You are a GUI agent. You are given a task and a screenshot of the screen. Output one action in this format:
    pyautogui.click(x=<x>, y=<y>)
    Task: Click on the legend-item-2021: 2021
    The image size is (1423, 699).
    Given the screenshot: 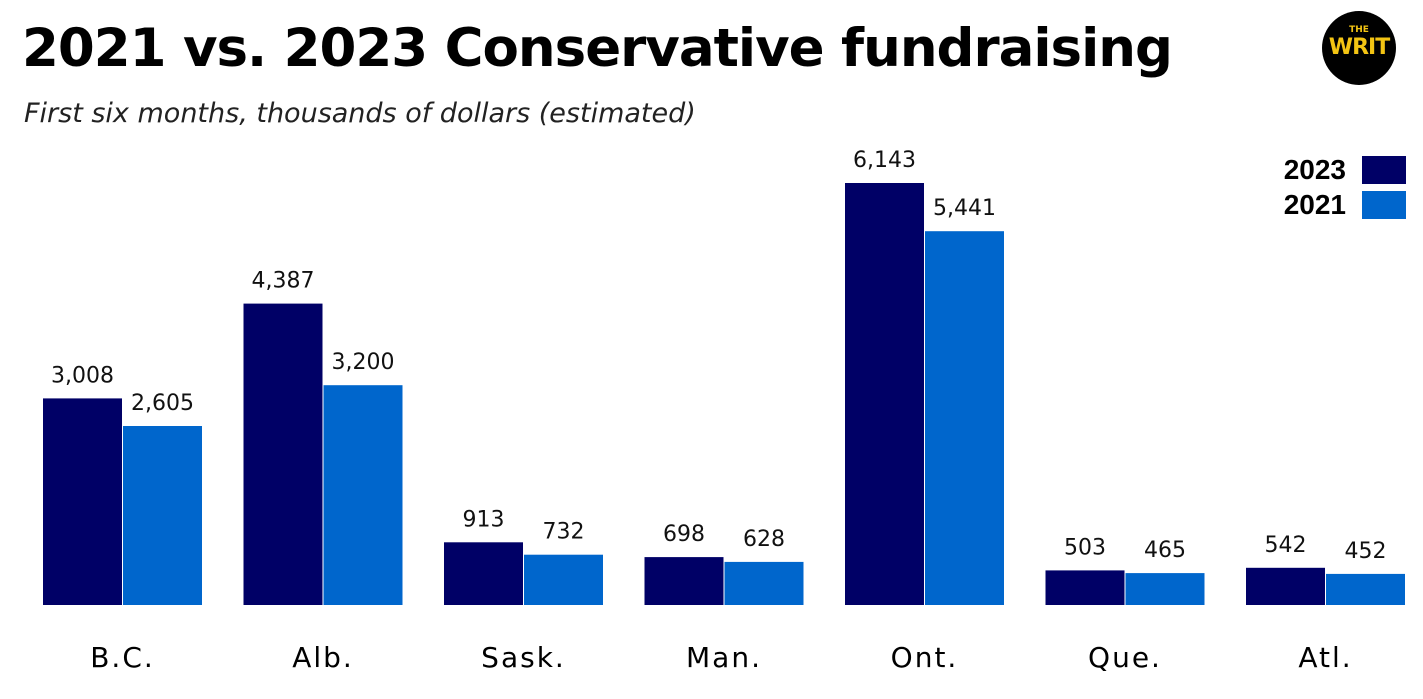 What is the action you would take?
    pyautogui.click(x=1337, y=206)
    